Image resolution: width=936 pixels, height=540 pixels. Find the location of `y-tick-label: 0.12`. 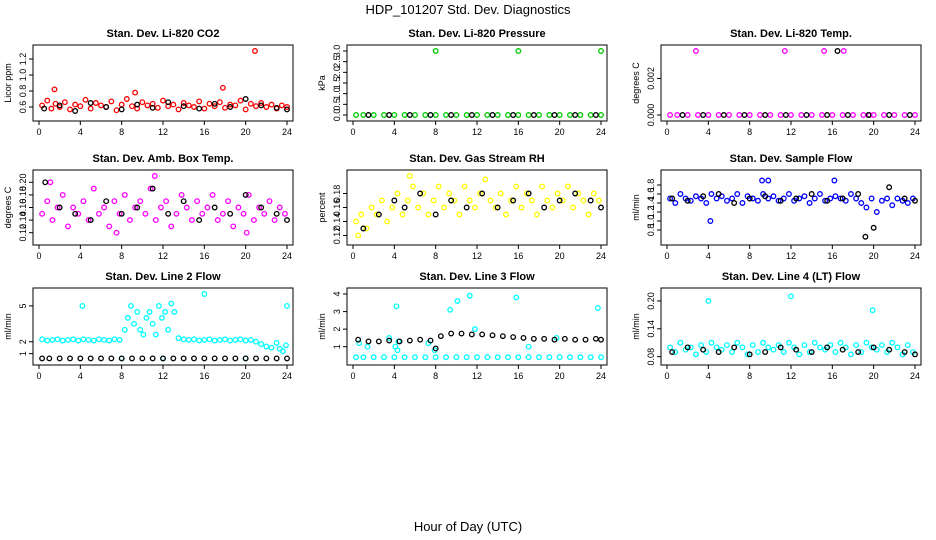

y-tick-label: 0.12 is located at coordinates (337, 236).